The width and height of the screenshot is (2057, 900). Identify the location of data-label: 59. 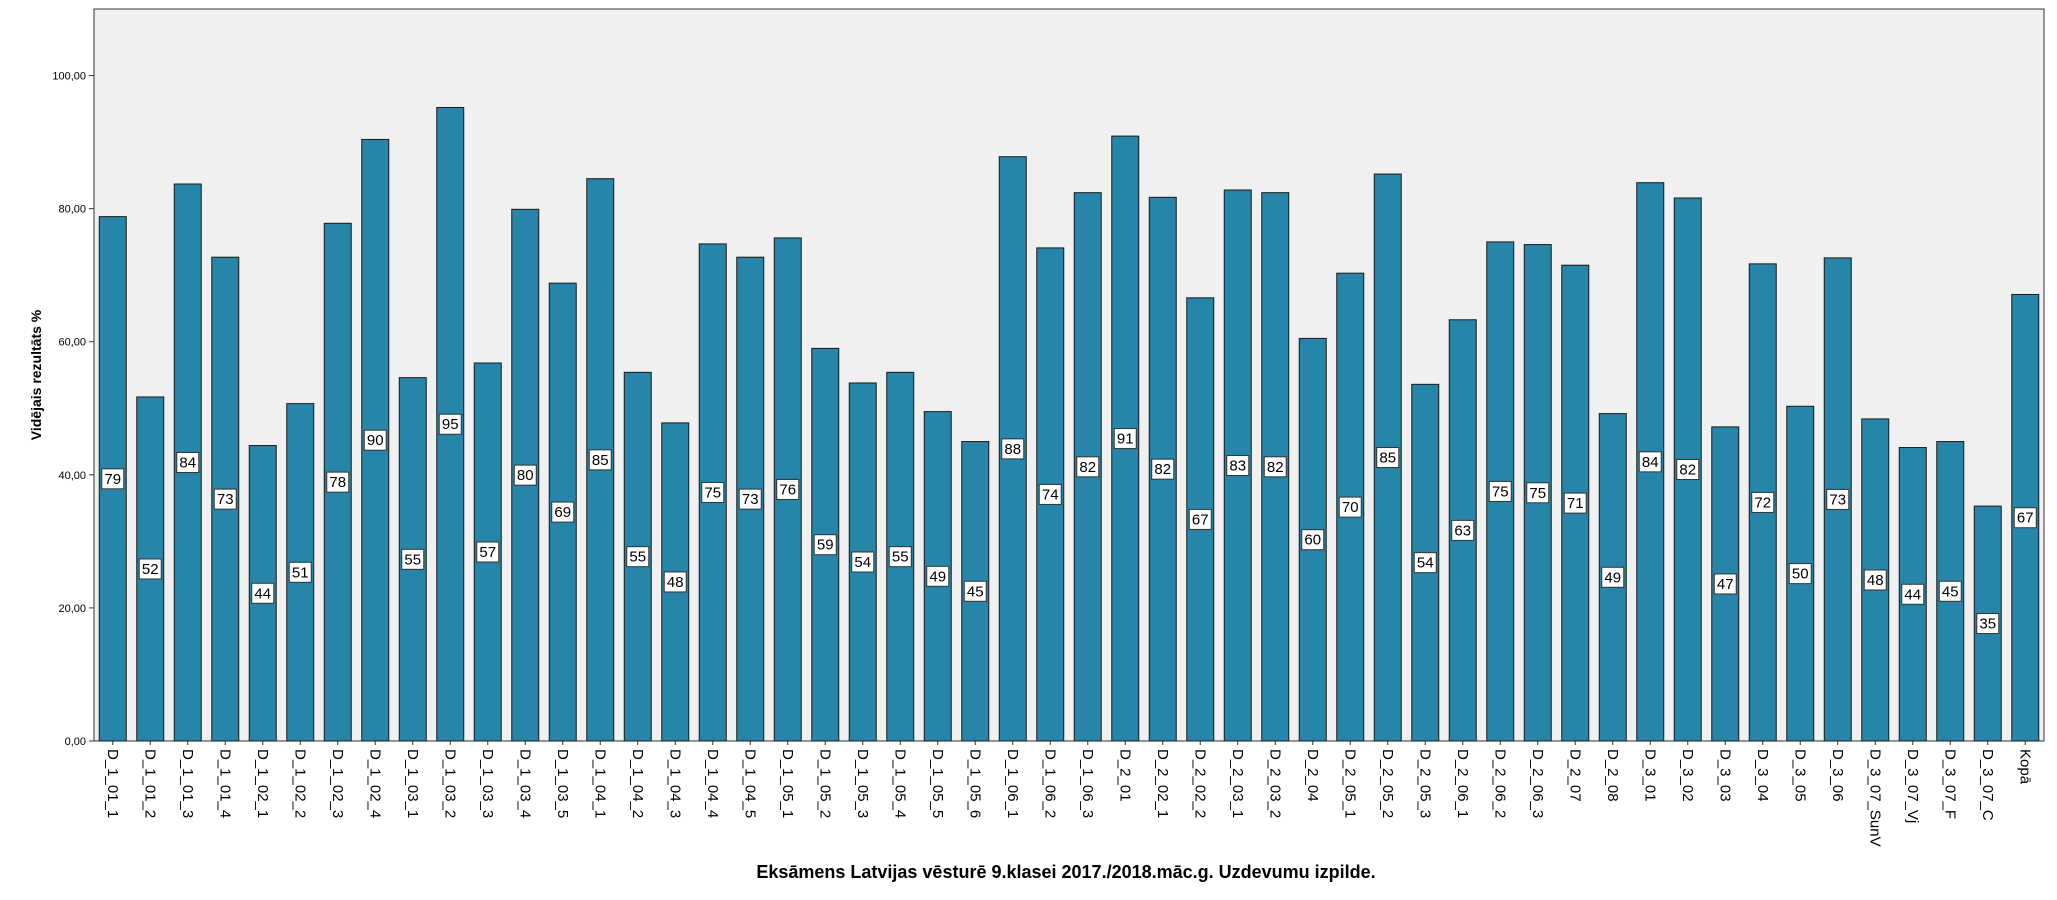
(825, 545).